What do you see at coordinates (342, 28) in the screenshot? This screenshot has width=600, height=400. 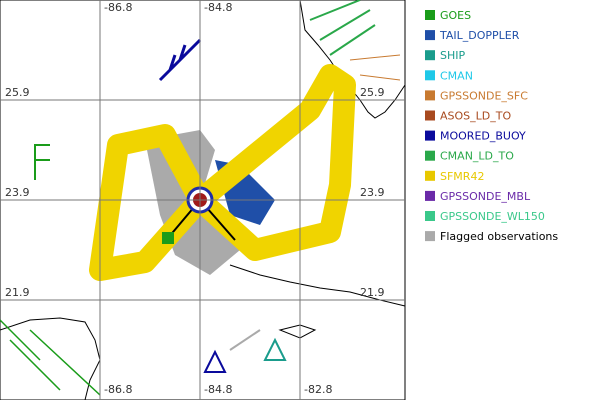 I see `cman-glyph` at bounding box center [342, 28].